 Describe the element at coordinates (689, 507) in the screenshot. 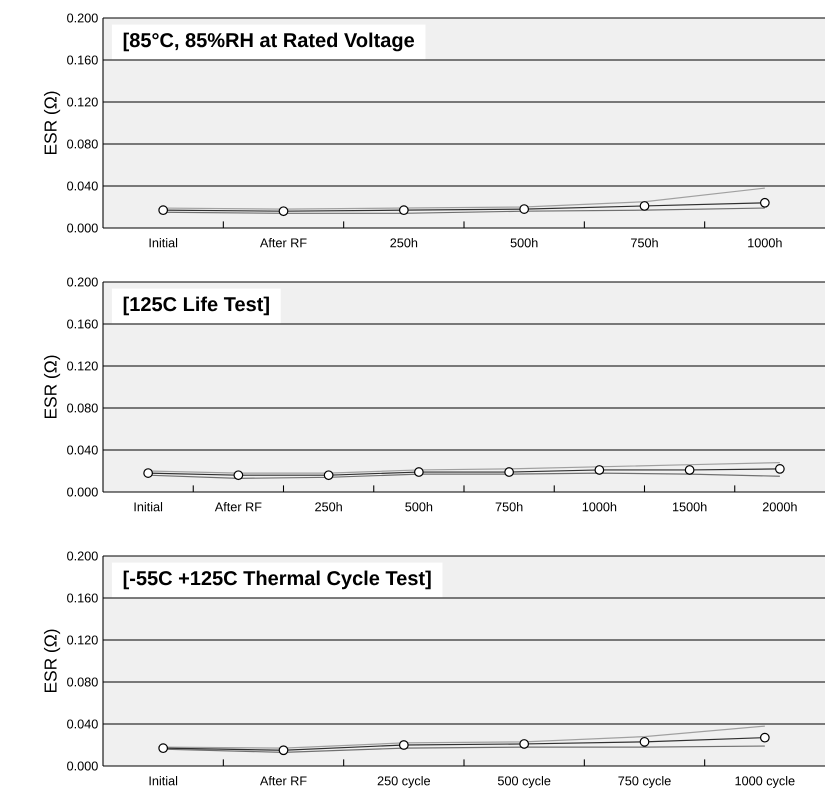

I see `x-tick-label: 1500h` at that location.